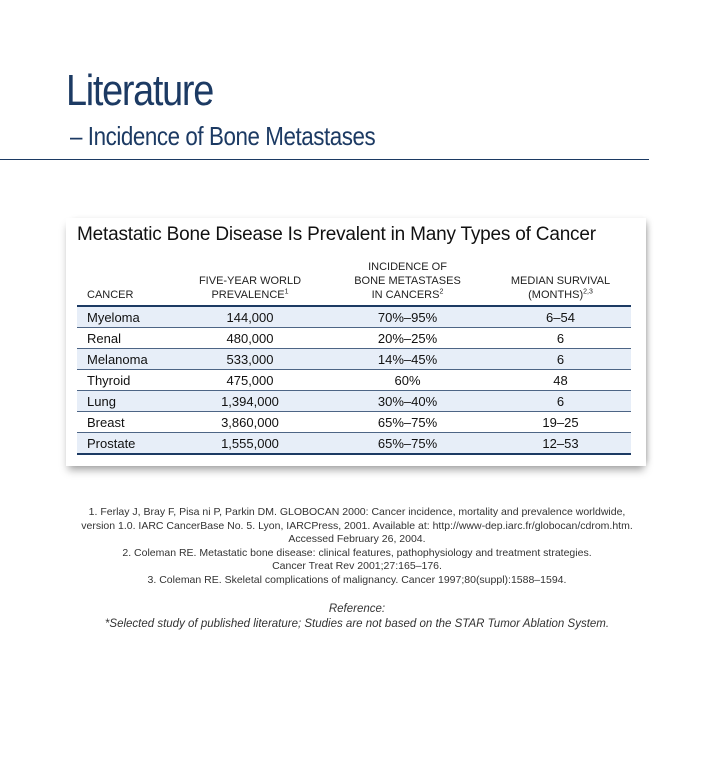  What do you see at coordinates (250, 380) in the screenshot?
I see `cell-prevalence: 475,000` at bounding box center [250, 380].